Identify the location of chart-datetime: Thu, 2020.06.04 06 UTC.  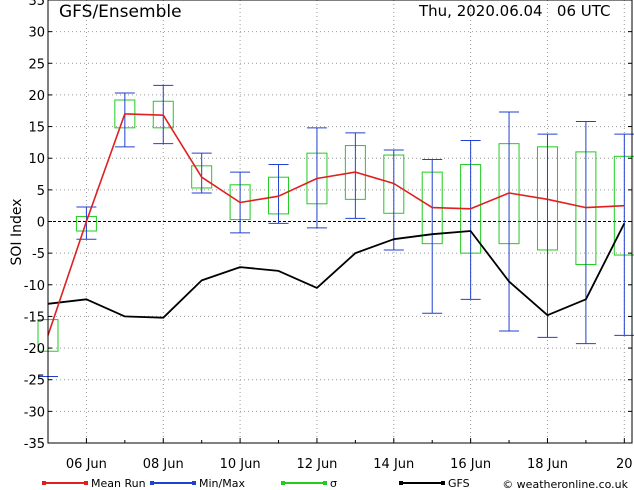
(514, 11).